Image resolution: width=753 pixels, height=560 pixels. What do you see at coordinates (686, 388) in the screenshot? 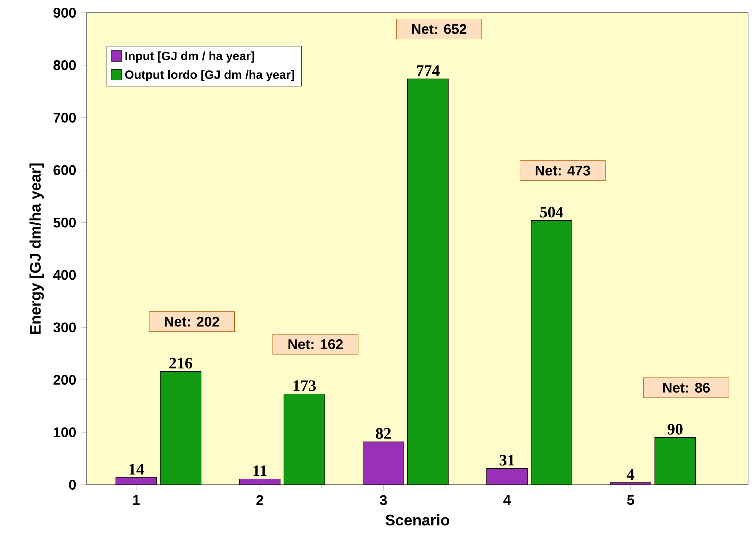
I see `annotation: Net: 86` at bounding box center [686, 388].